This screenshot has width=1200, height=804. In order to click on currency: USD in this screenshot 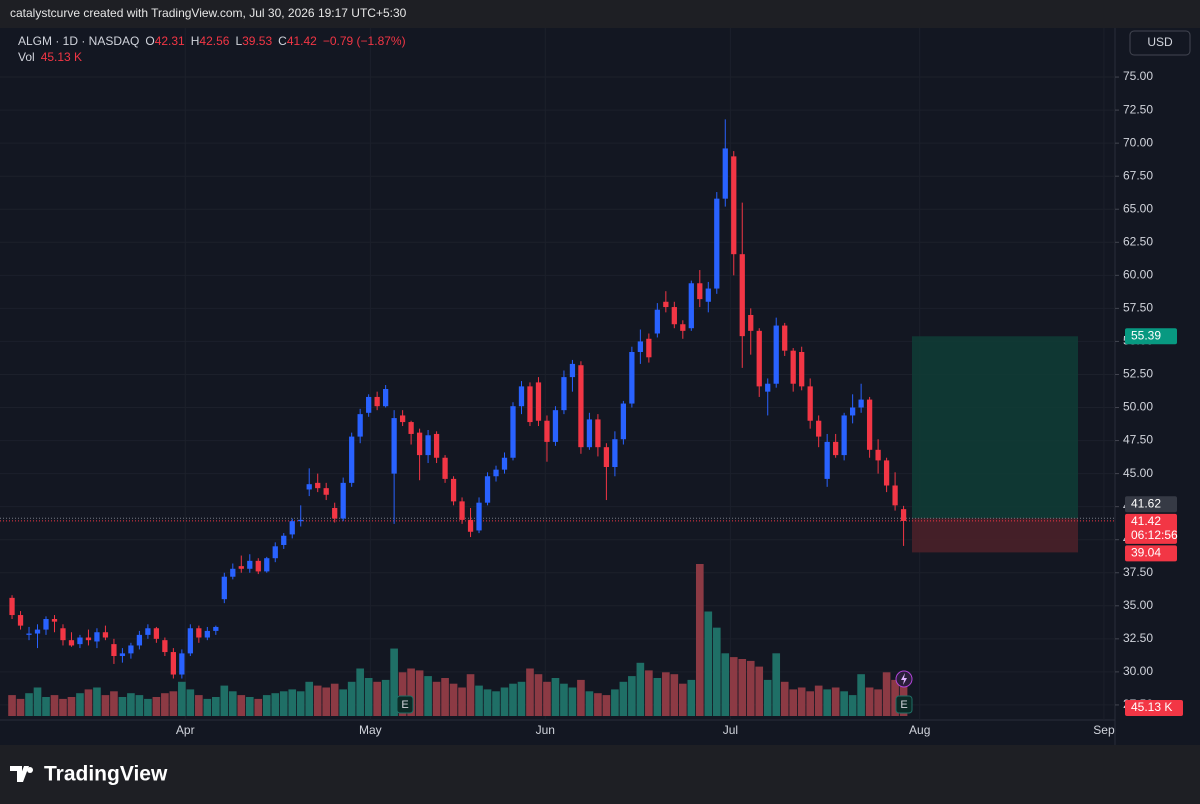, I will do `click(1160, 42)`.